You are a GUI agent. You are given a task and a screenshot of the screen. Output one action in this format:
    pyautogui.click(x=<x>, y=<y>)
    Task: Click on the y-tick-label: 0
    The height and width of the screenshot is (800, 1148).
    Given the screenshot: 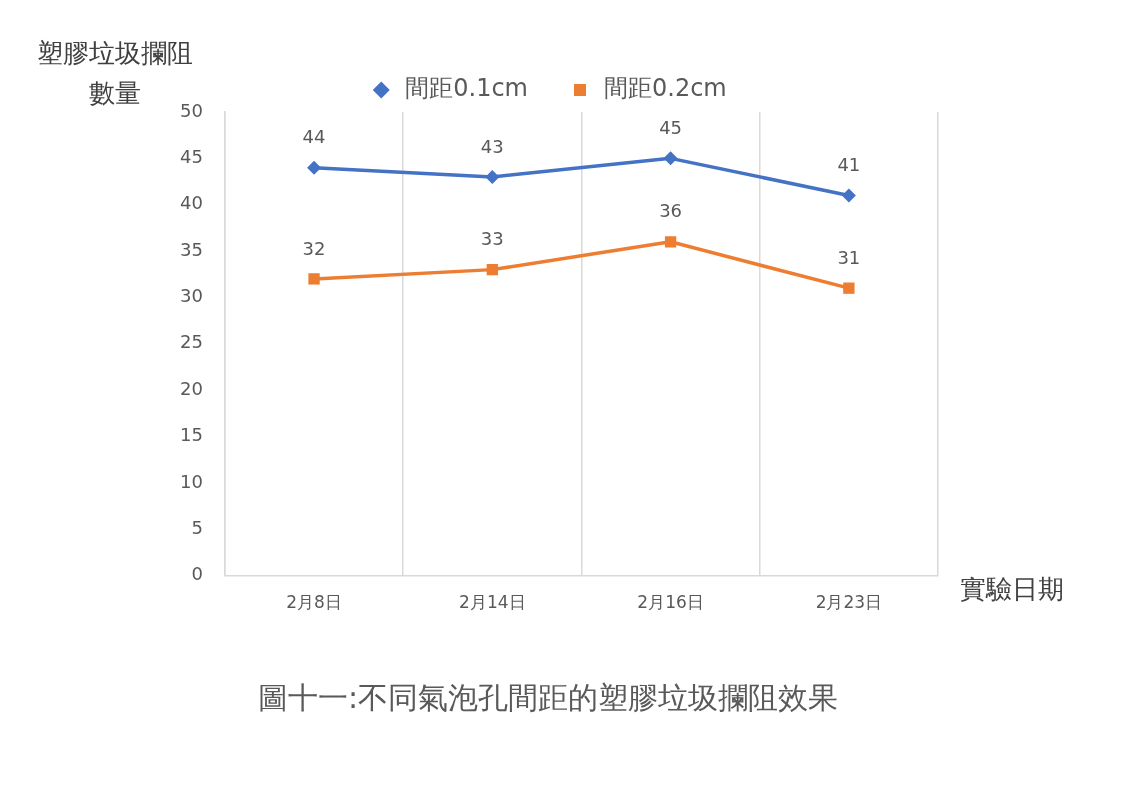 What is the action you would take?
    pyautogui.click(x=197, y=574)
    